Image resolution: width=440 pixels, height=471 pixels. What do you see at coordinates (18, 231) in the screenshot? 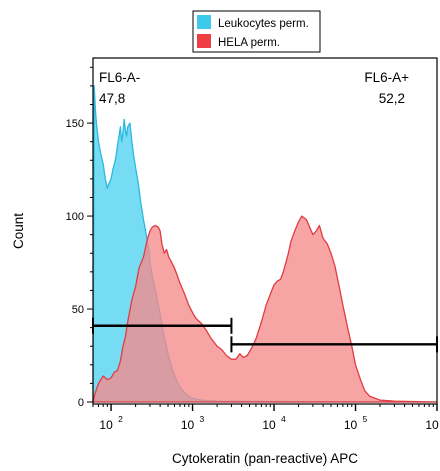
I see `y-axis-title: Count` at bounding box center [18, 231].